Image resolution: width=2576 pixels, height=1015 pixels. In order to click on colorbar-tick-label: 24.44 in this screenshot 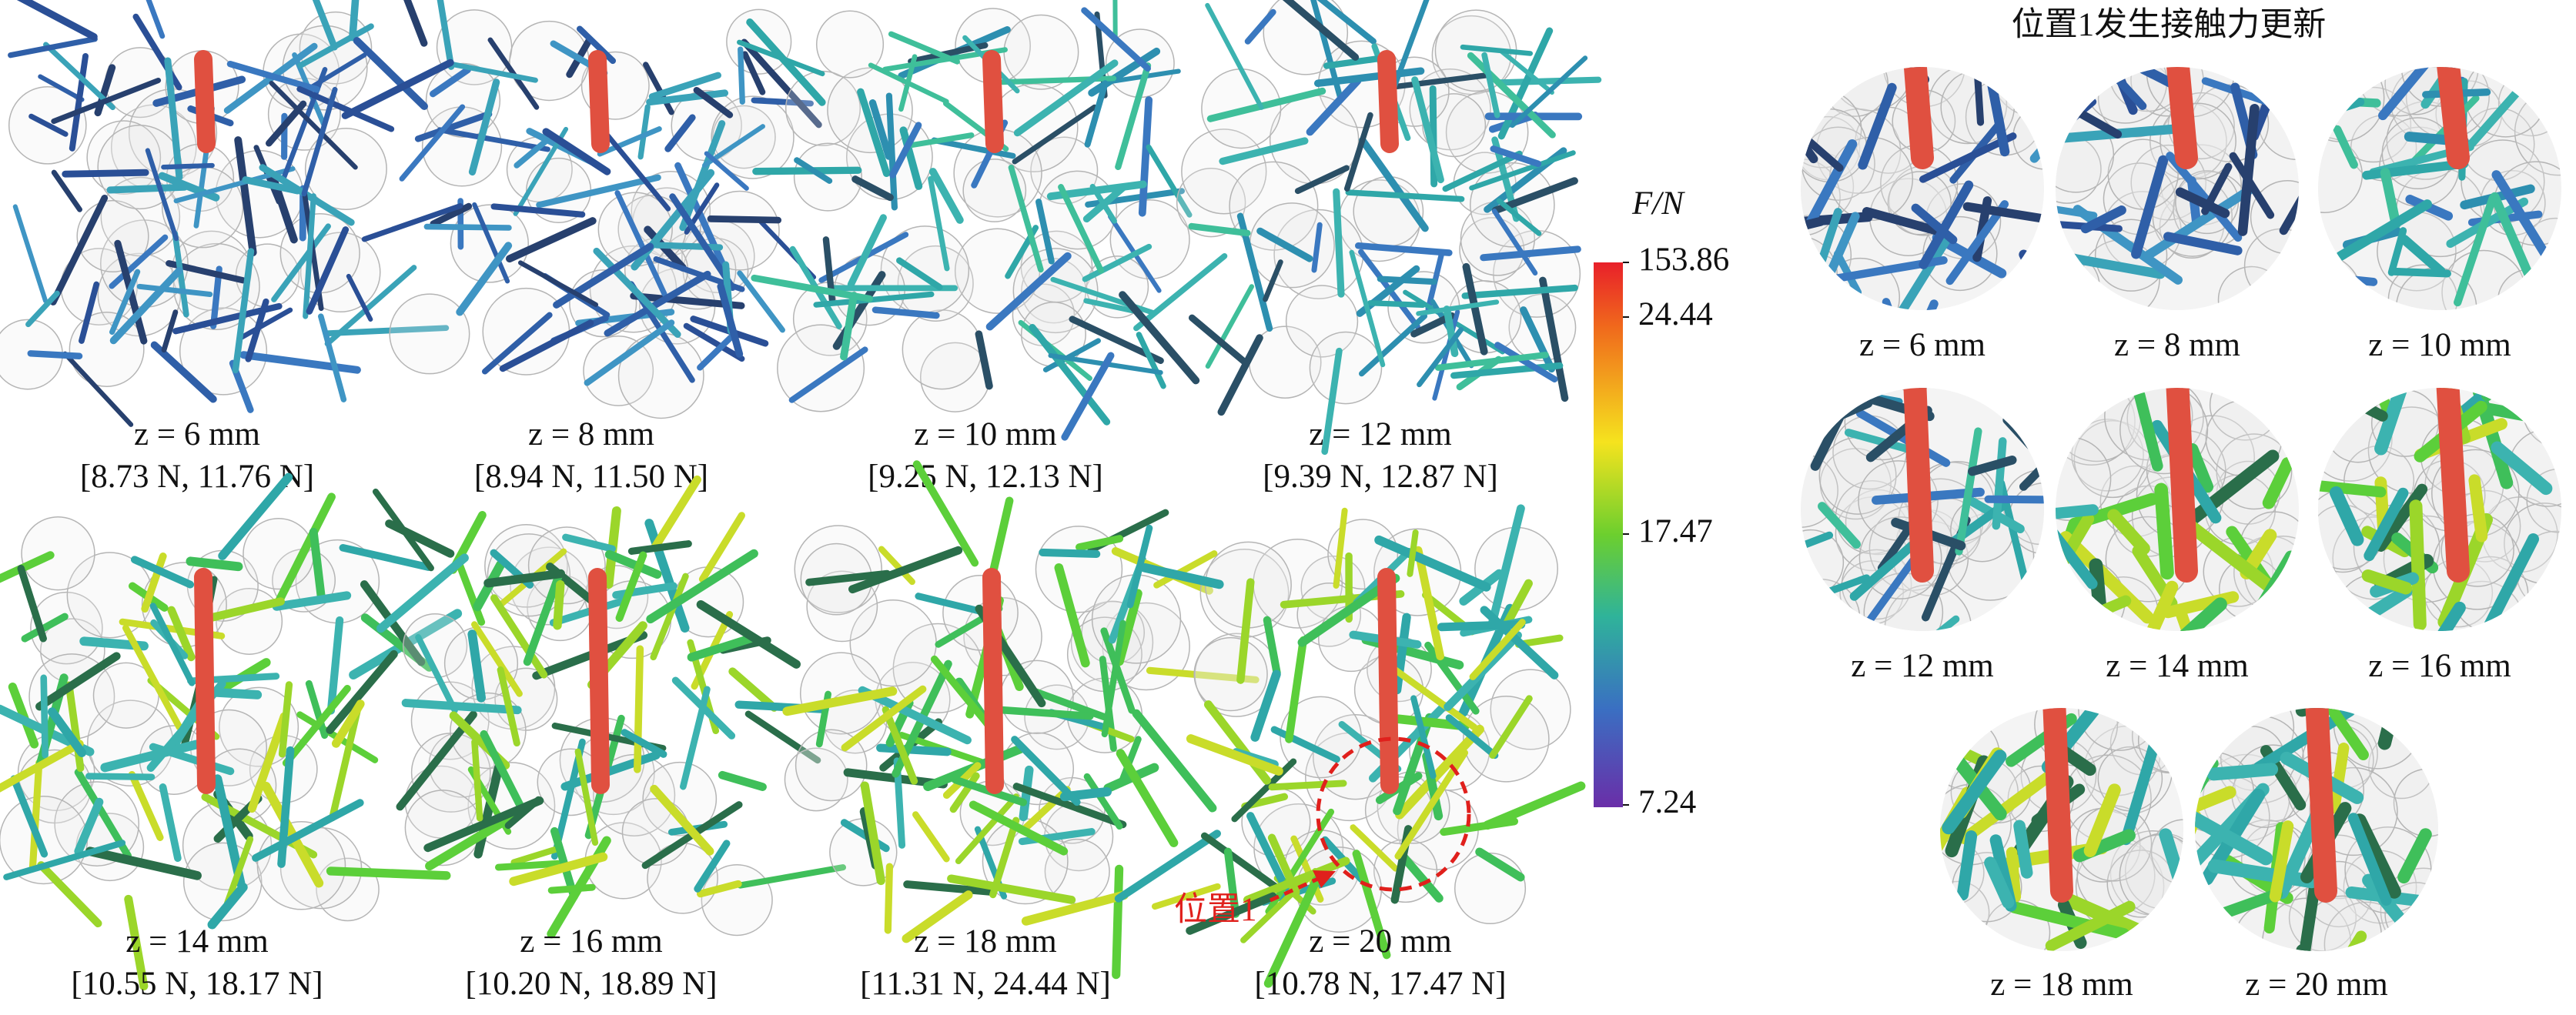, I will do `click(1676, 314)`.